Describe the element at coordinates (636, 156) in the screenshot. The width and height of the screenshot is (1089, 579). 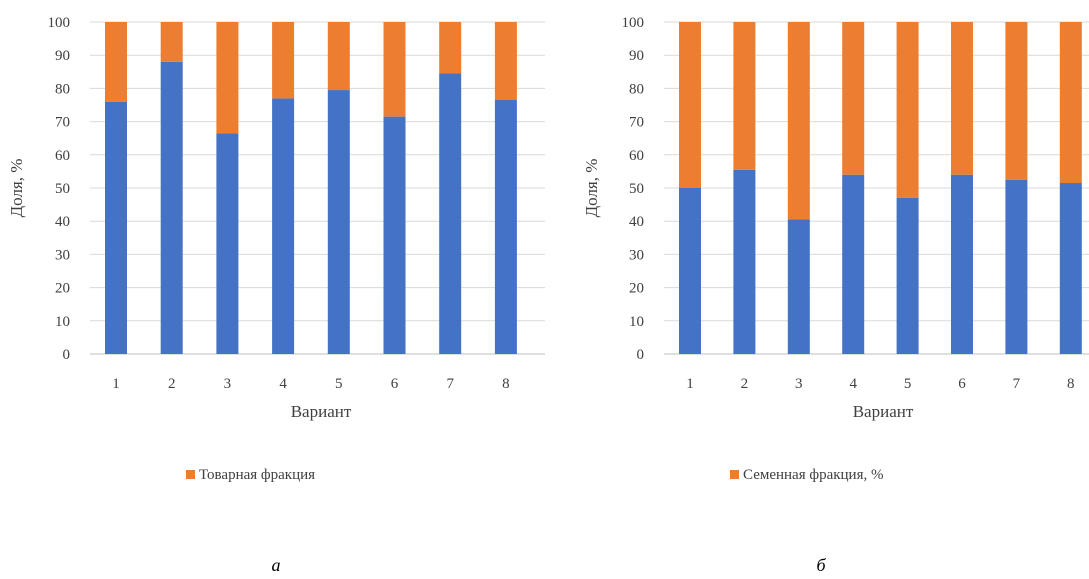
I see `chart-b-y-tick-label: 60` at that location.